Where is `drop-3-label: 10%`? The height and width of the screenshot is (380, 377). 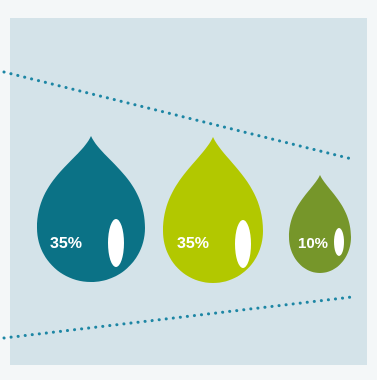 drop-3-label: 10% is located at coordinates (313, 243).